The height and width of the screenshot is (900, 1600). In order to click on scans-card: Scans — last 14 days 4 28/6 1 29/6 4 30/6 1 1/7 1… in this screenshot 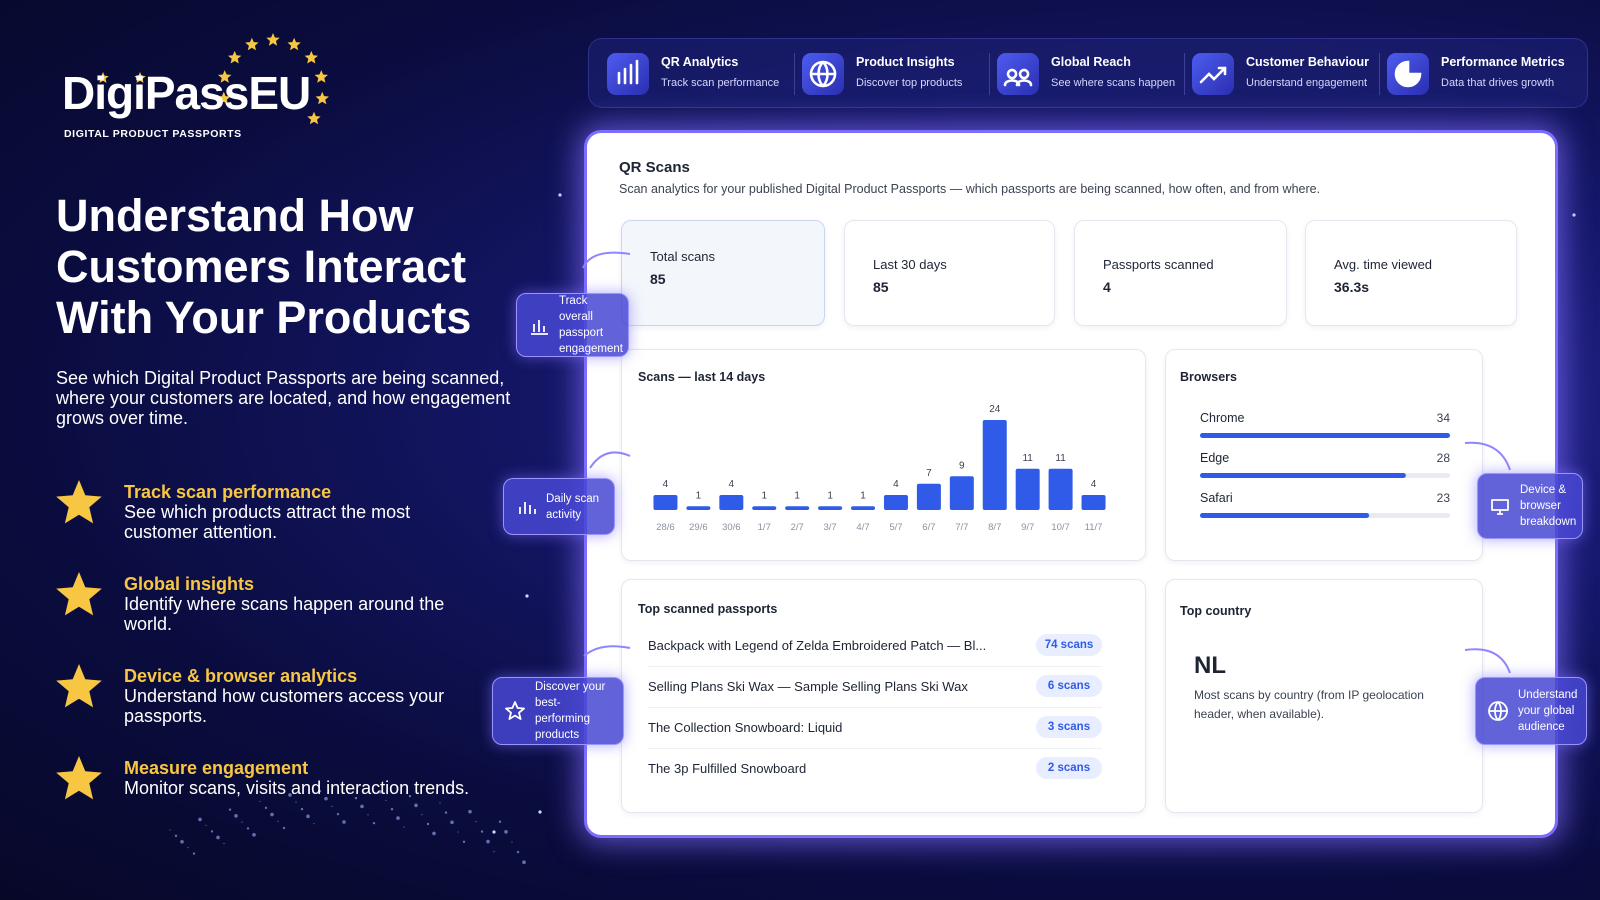, I will do `click(883, 455)`.